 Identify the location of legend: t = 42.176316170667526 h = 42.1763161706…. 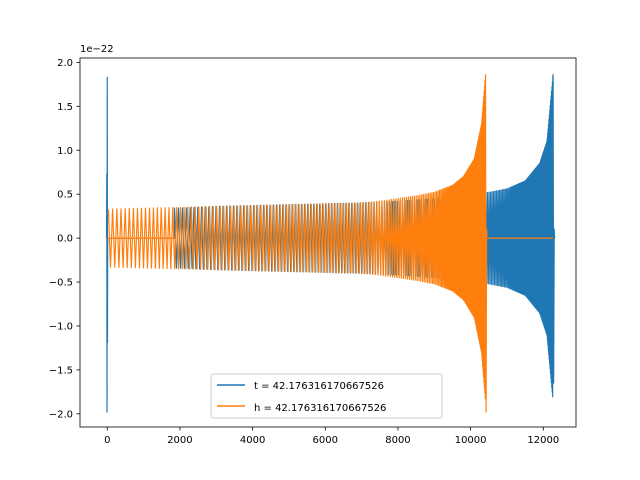
(326, 396).